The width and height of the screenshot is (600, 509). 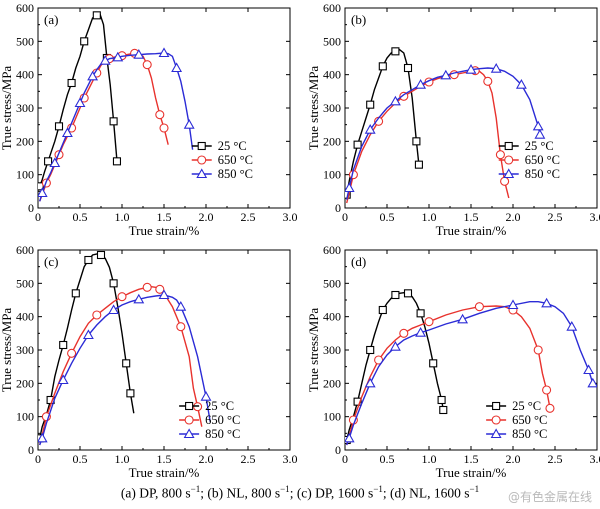 I want to click on legend-entry: 850 °C, so click(x=516, y=434).